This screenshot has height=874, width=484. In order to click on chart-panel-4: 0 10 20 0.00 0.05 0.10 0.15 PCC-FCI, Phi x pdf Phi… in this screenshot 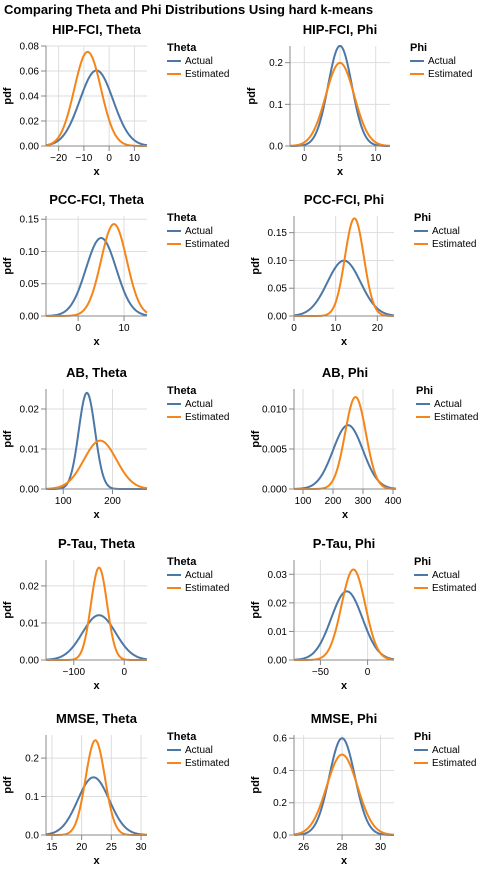, I will do `click(363, 270)`.